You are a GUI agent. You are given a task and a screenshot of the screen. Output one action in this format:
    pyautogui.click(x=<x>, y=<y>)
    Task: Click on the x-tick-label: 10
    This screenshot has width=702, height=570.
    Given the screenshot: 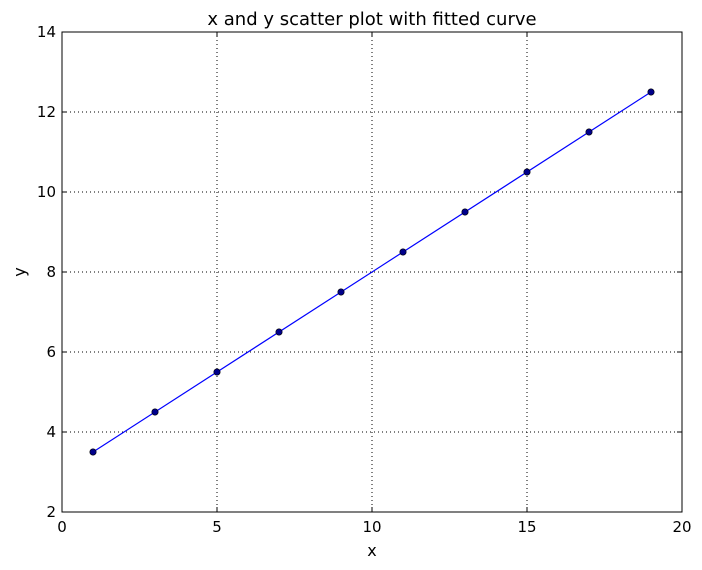 What is the action you would take?
    pyautogui.click(x=371, y=527)
    